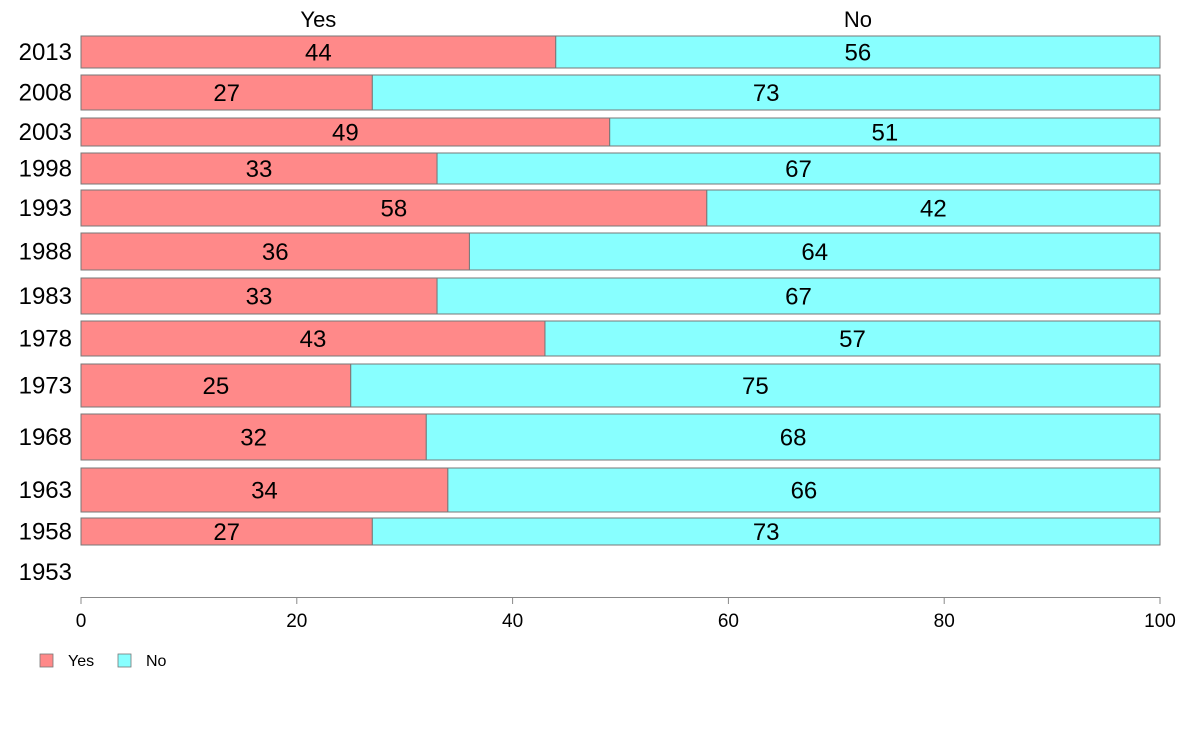 The height and width of the screenshot is (736, 1188). I want to click on year-label: 2013, so click(45, 52).